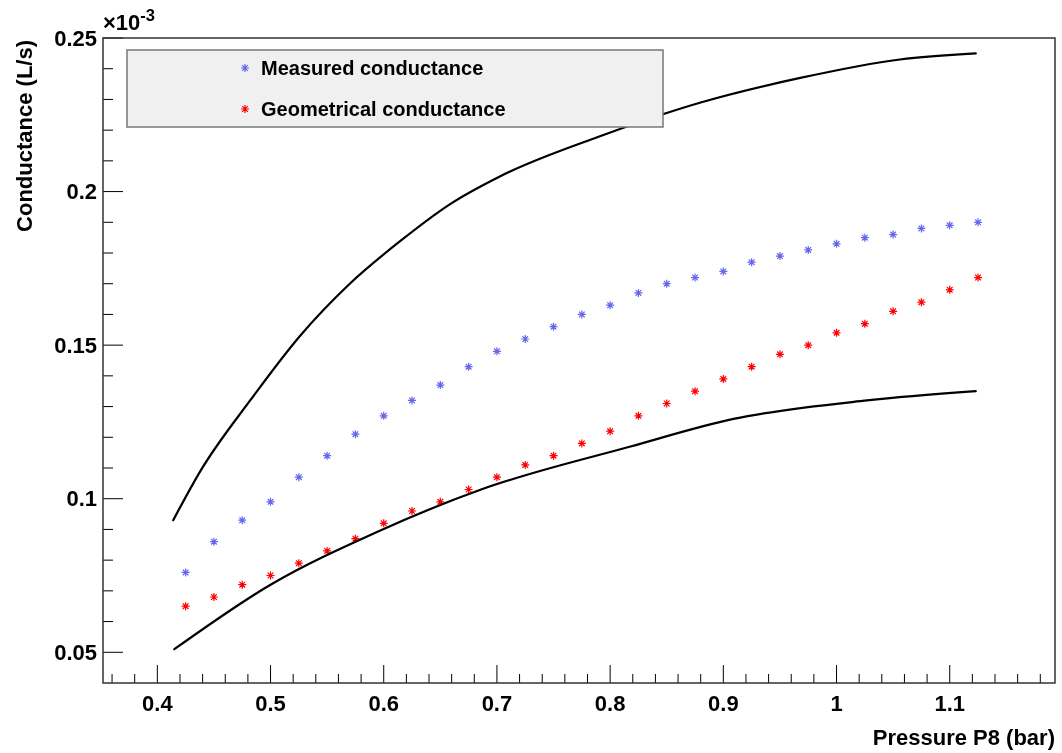 Image resolution: width=1062 pixels, height=753 pixels. Describe the element at coordinates (81, 499) in the screenshot. I see `y-tick-label: 0.1` at that location.